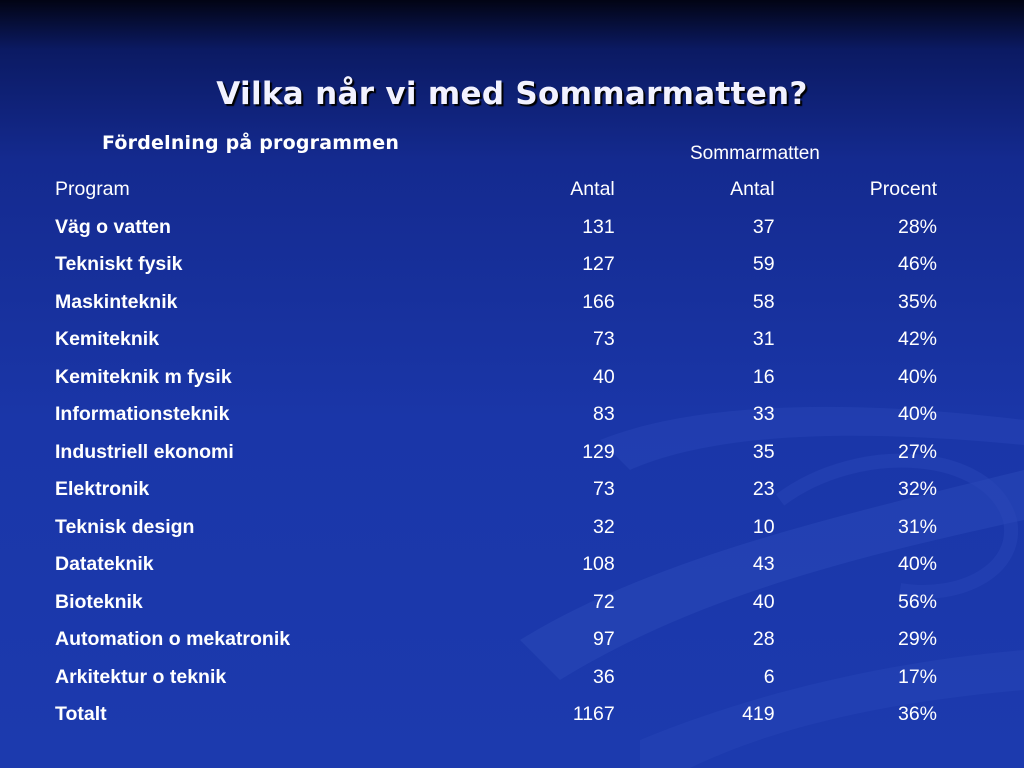  I want to click on row-procent: 56%, so click(917, 601).